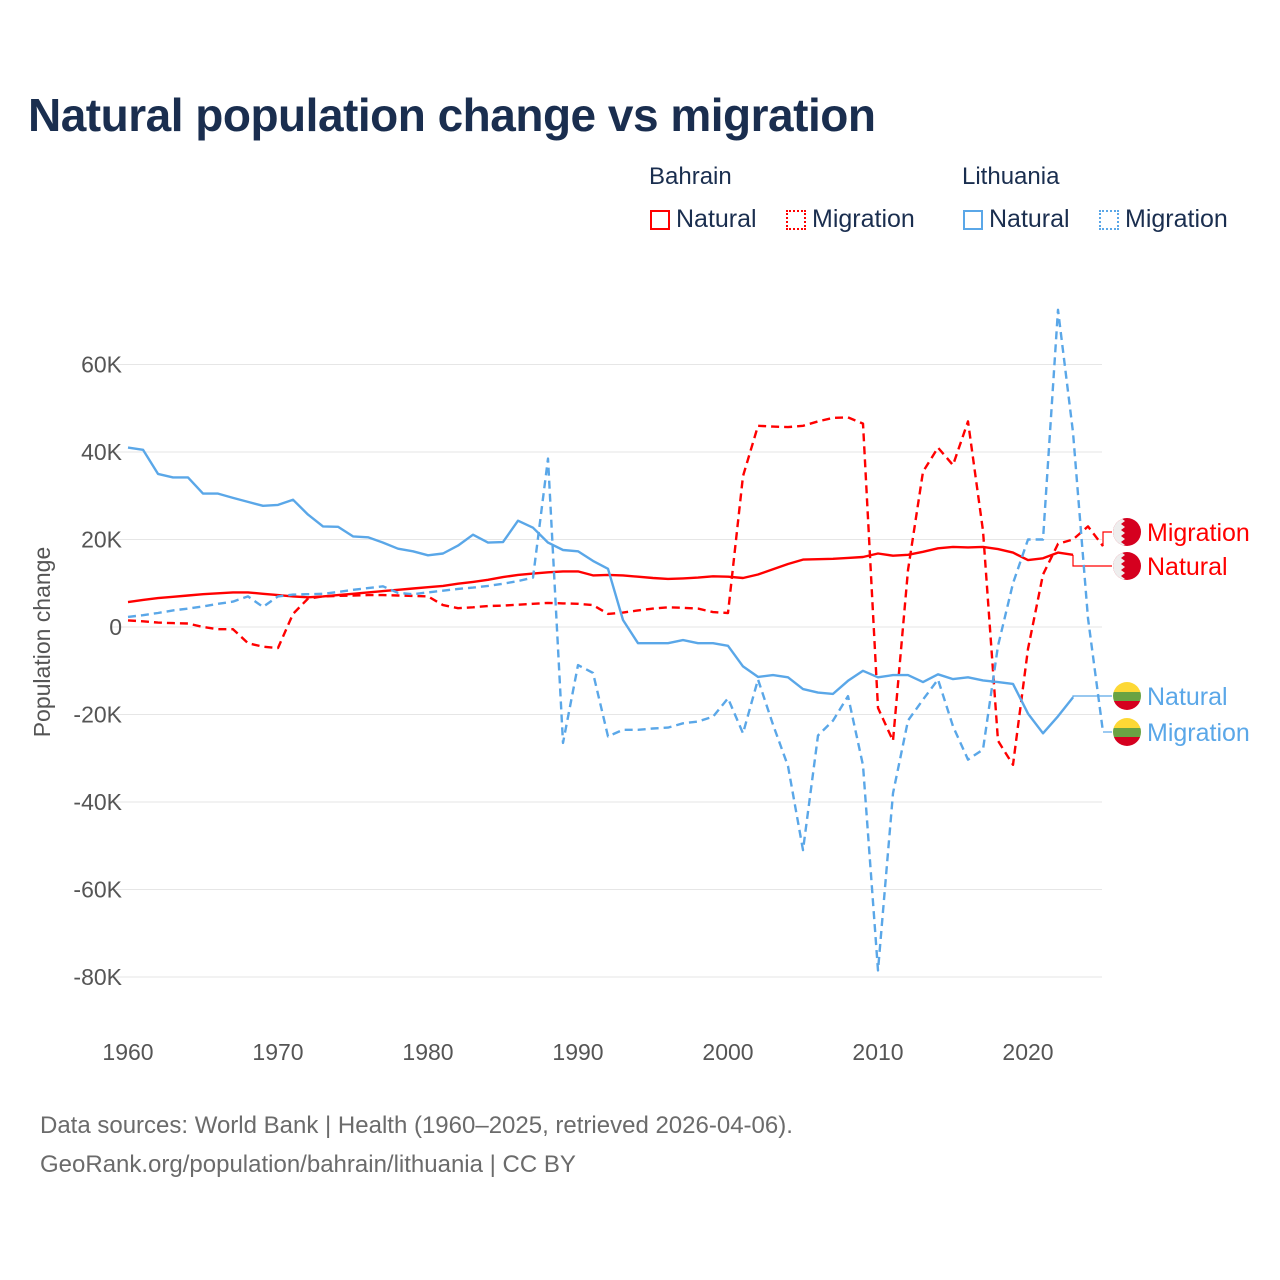  I want to click on legend-item-bahrain-natural: Natural, so click(703, 219).